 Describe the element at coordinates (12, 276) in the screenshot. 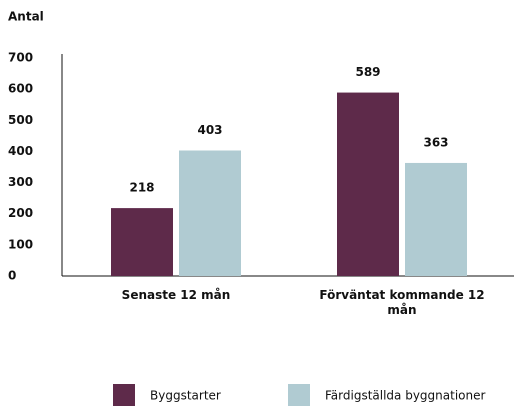

I see `y-tick-label: 0` at that location.